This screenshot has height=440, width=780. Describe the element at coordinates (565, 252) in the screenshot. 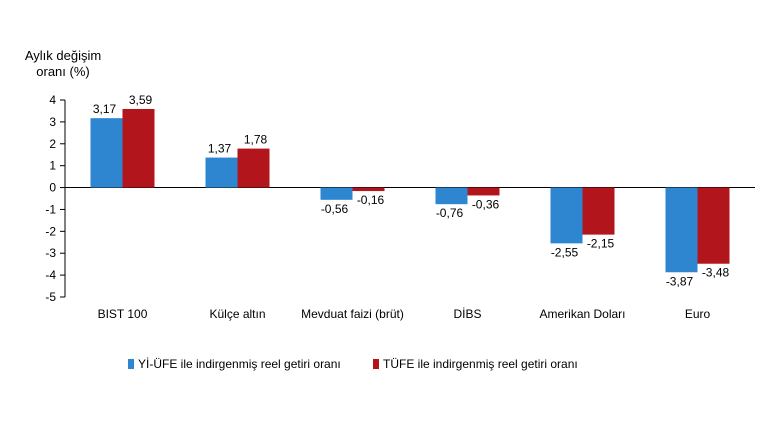

I see `data-label: -2,55` at that location.